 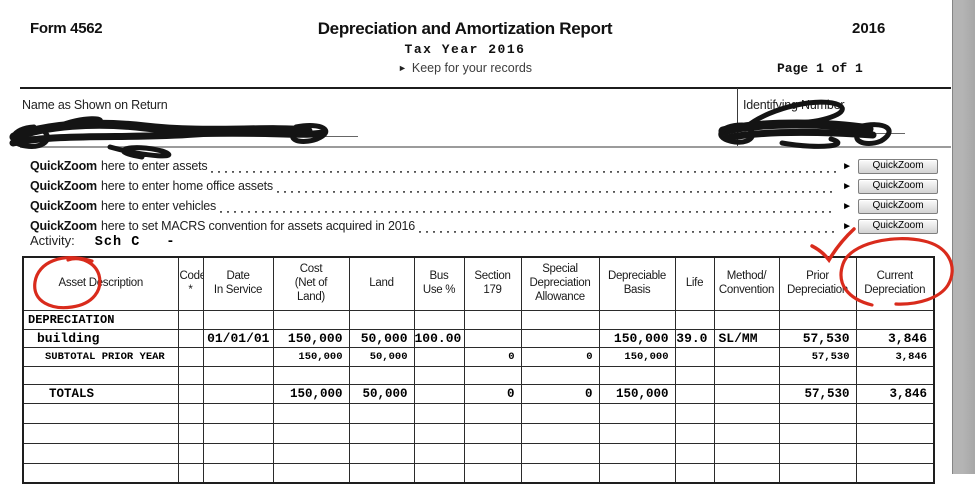 I want to click on identity-bottom-rule, so click(x=485, y=147).